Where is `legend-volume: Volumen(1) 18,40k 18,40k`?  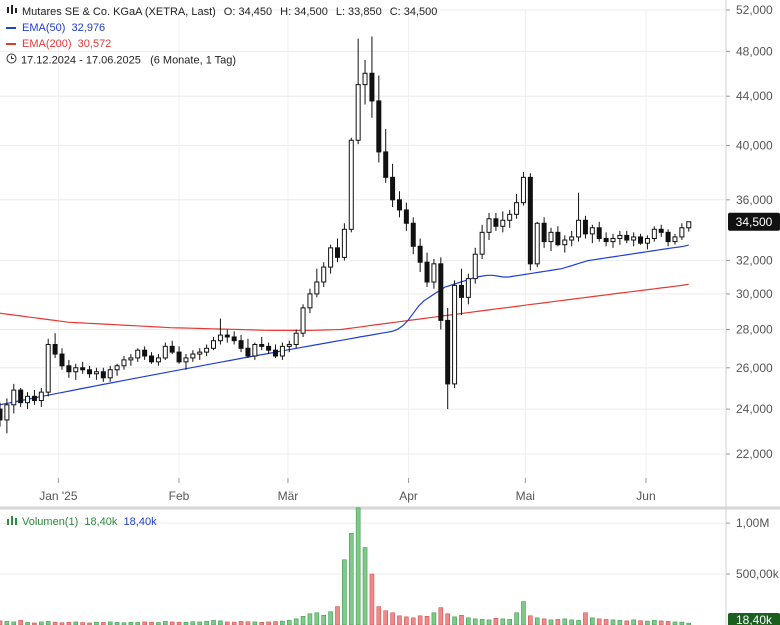
legend-volume: Volumen(1) 18,40k 18,40k is located at coordinates (81, 522).